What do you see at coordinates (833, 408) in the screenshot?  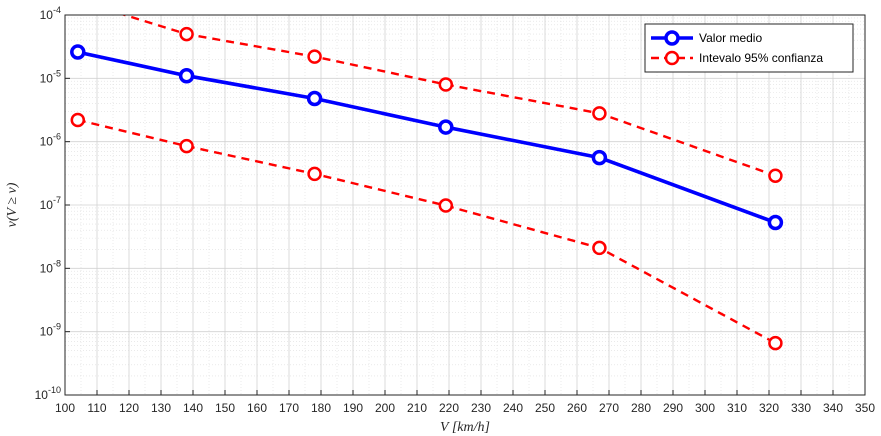 I see `x-tick-label: 340` at bounding box center [833, 408].